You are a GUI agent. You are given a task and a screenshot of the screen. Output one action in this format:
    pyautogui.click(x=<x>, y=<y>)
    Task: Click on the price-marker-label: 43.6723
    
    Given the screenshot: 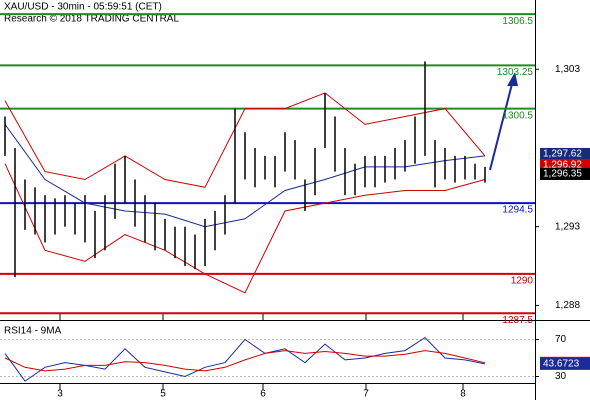 What is the action you would take?
    pyautogui.click(x=561, y=363)
    